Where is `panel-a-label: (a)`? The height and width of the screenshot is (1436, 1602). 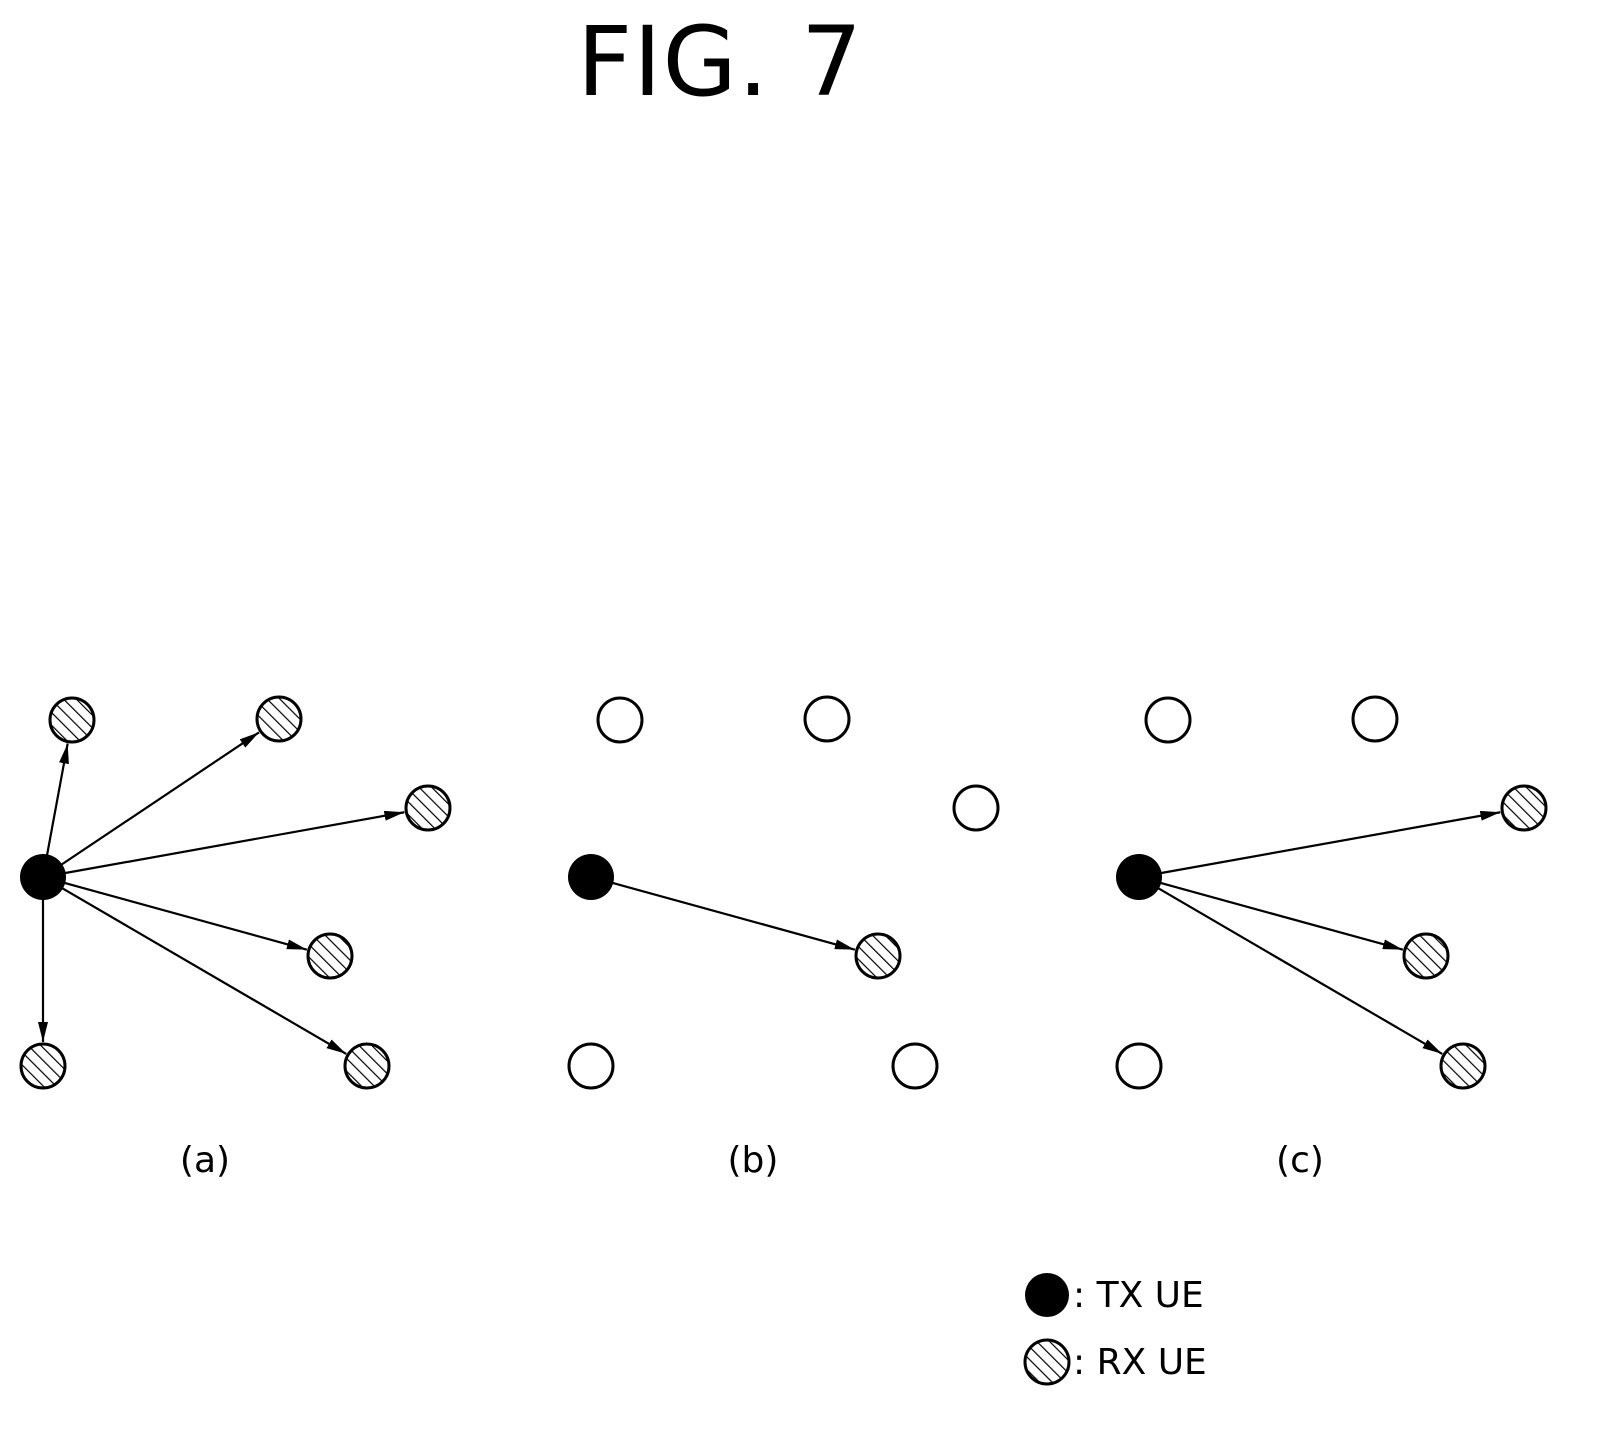 panel-a-label: (a) is located at coordinates (205, 1160).